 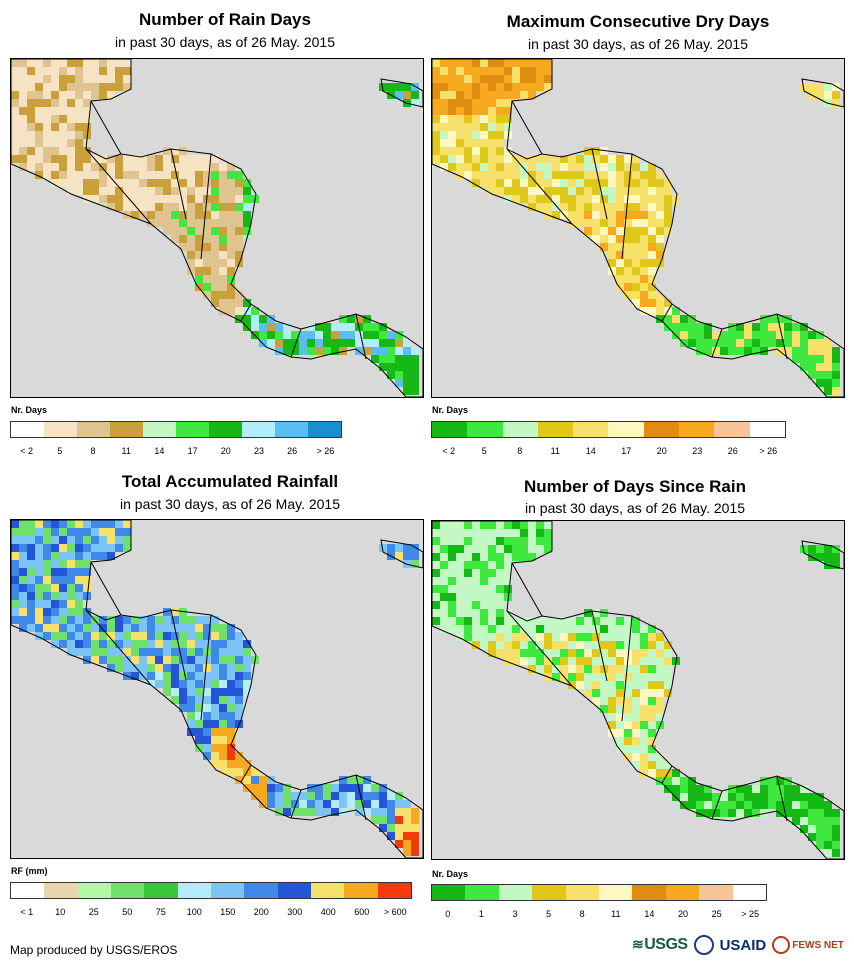 What do you see at coordinates (599, 915) in the screenshot?
I see `legend-ticks: 0 1 3 5 8 11 14 20 25 > 25` at bounding box center [599, 915].